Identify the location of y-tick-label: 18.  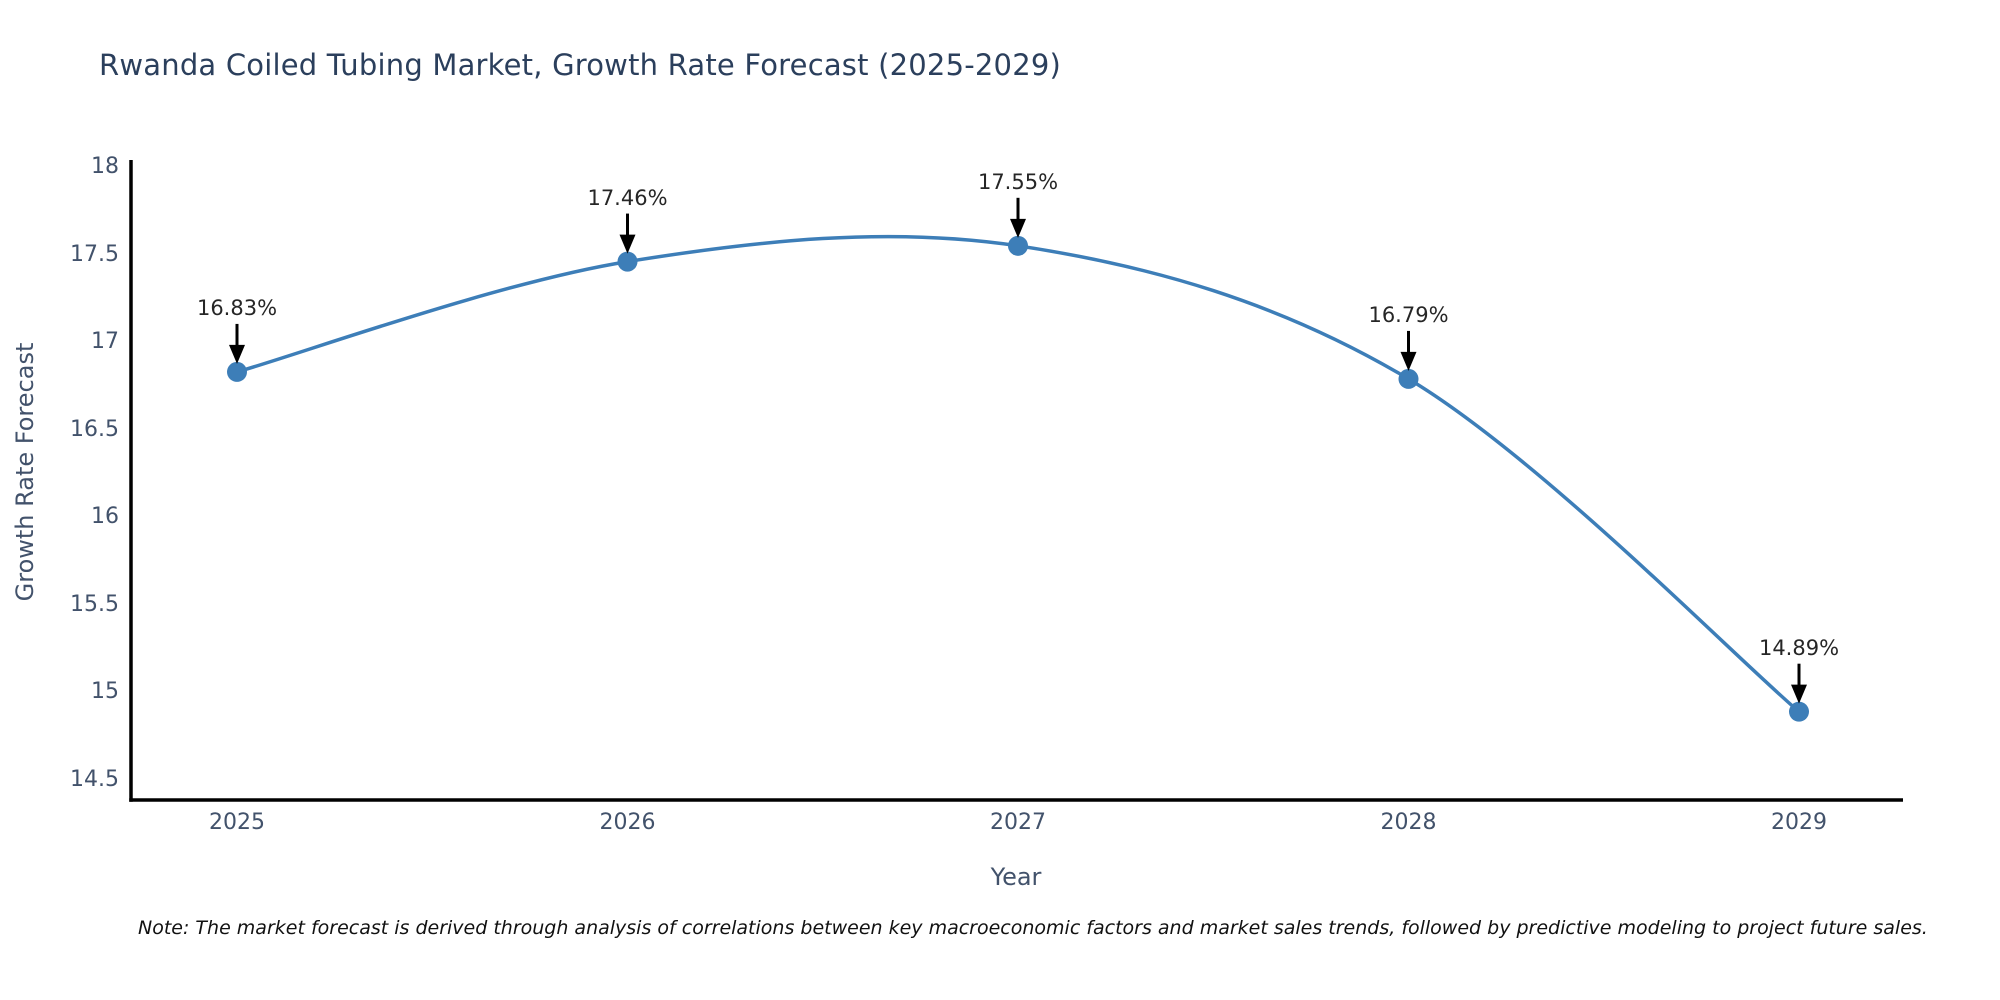
(105, 166).